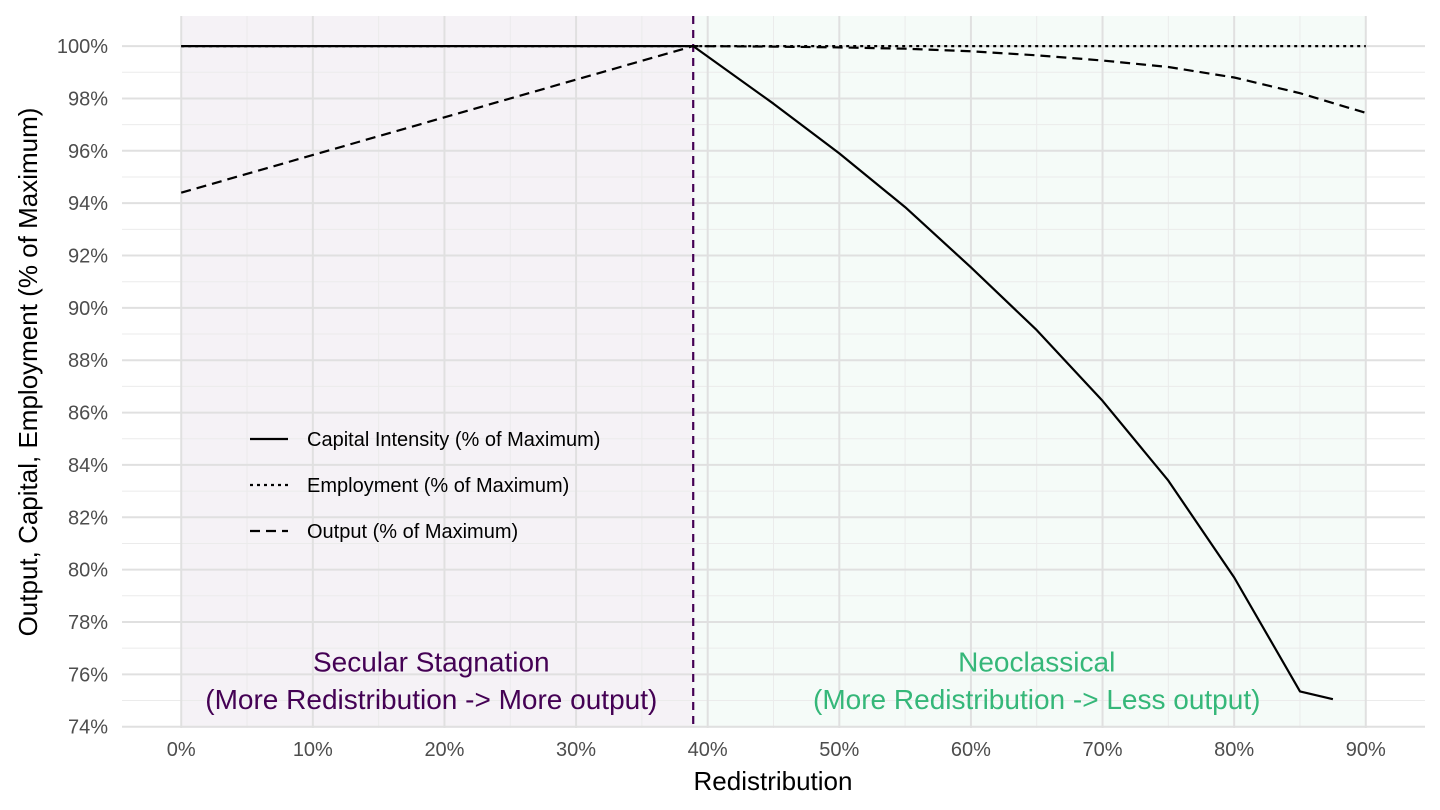  What do you see at coordinates (88, 99) in the screenshot?
I see `y-tick-label: 98%` at bounding box center [88, 99].